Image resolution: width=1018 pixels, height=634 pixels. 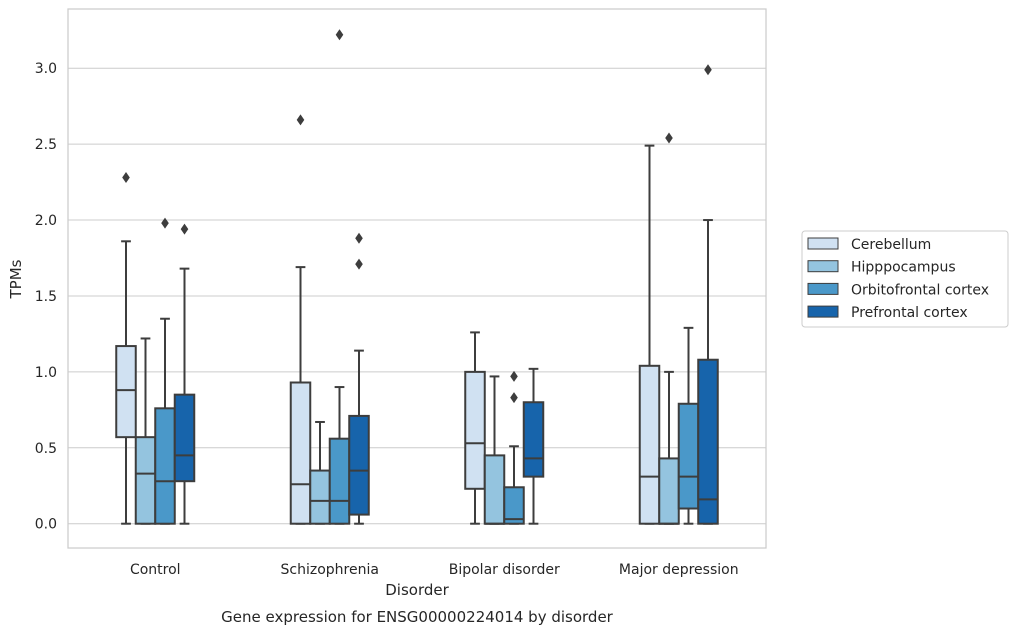 I want to click on y-tick-label: 2.5, so click(x=46, y=145).